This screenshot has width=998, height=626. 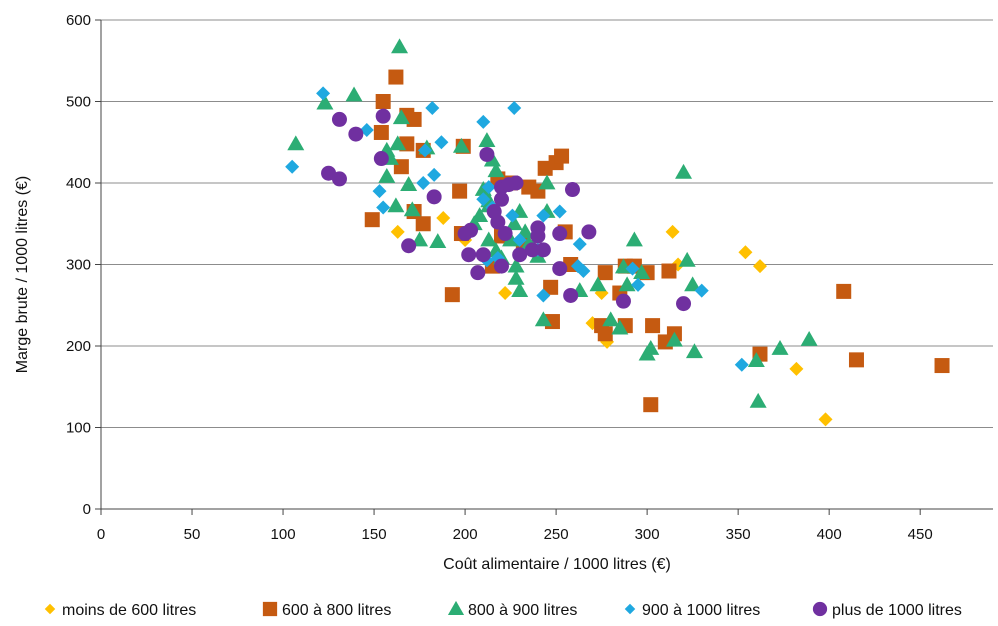 What do you see at coordinates (78, 20) in the screenshot?
I see `y-tick-label: 600` at bounding box center [78, 20].